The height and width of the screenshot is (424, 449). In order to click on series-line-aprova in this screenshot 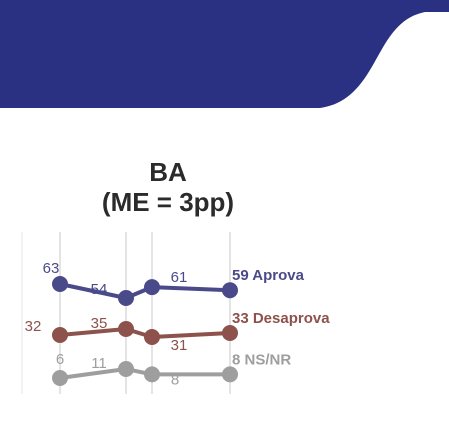, I will do `click(145, 291)`.